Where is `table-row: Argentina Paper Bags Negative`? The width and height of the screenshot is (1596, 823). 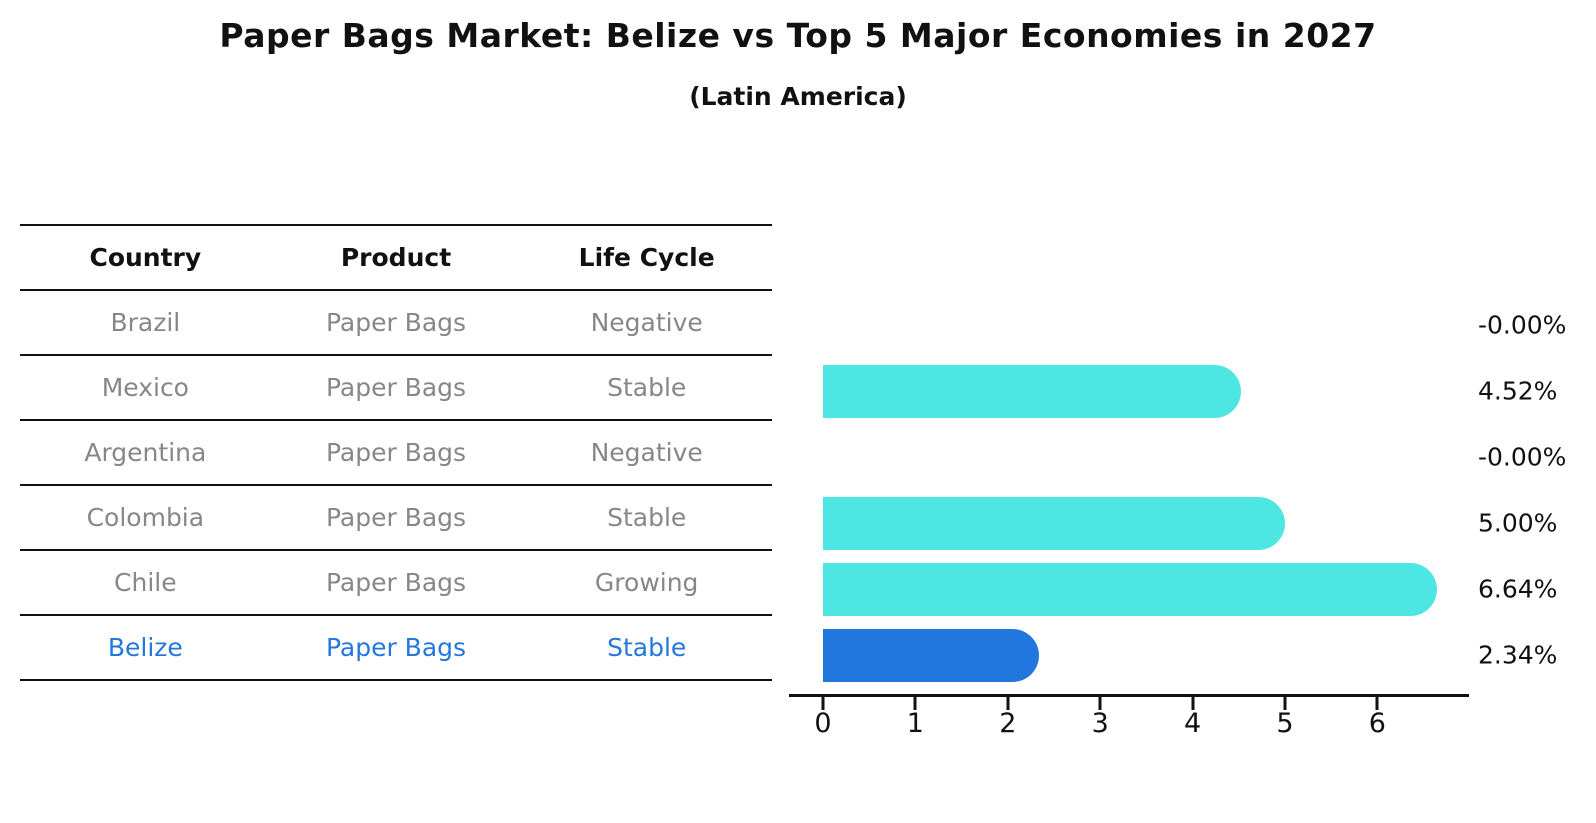
table-row: Argentina Paper Bags Negative is located at coordinates (396, 453).